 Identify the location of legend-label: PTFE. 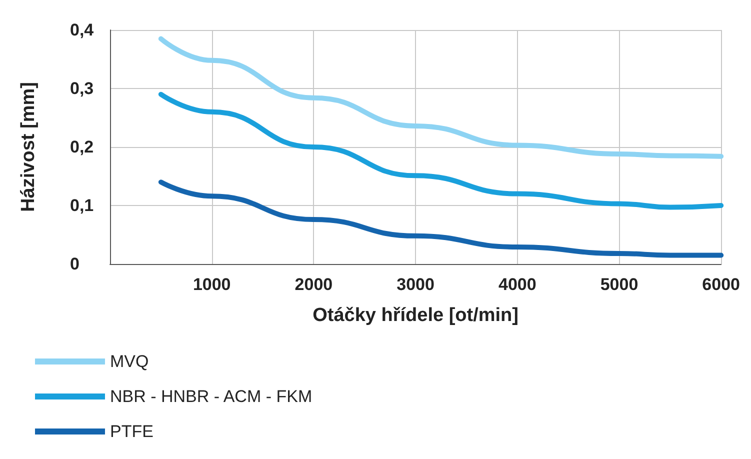
(132, 431).